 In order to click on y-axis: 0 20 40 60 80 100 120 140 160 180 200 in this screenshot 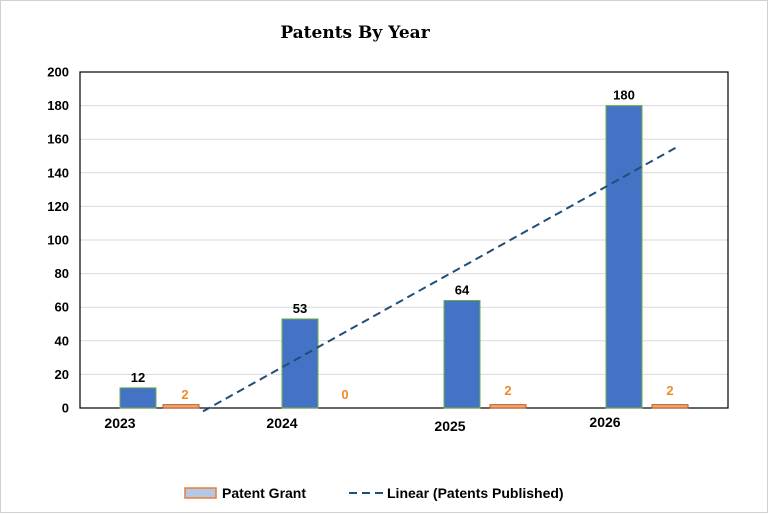, I will do `click(58, 240)`.